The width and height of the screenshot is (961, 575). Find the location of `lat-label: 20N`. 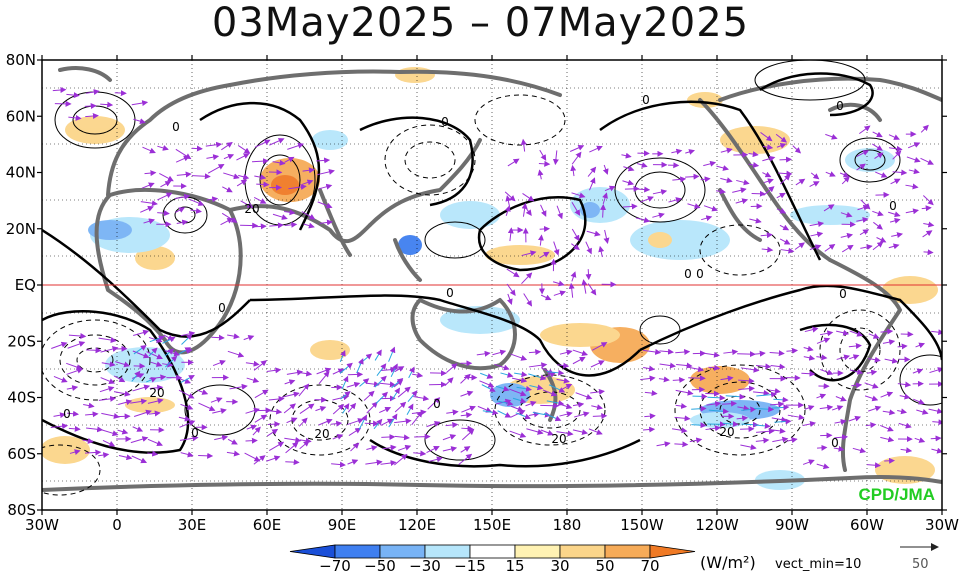

lat-label: 20N is located at coordinates (21, 229).